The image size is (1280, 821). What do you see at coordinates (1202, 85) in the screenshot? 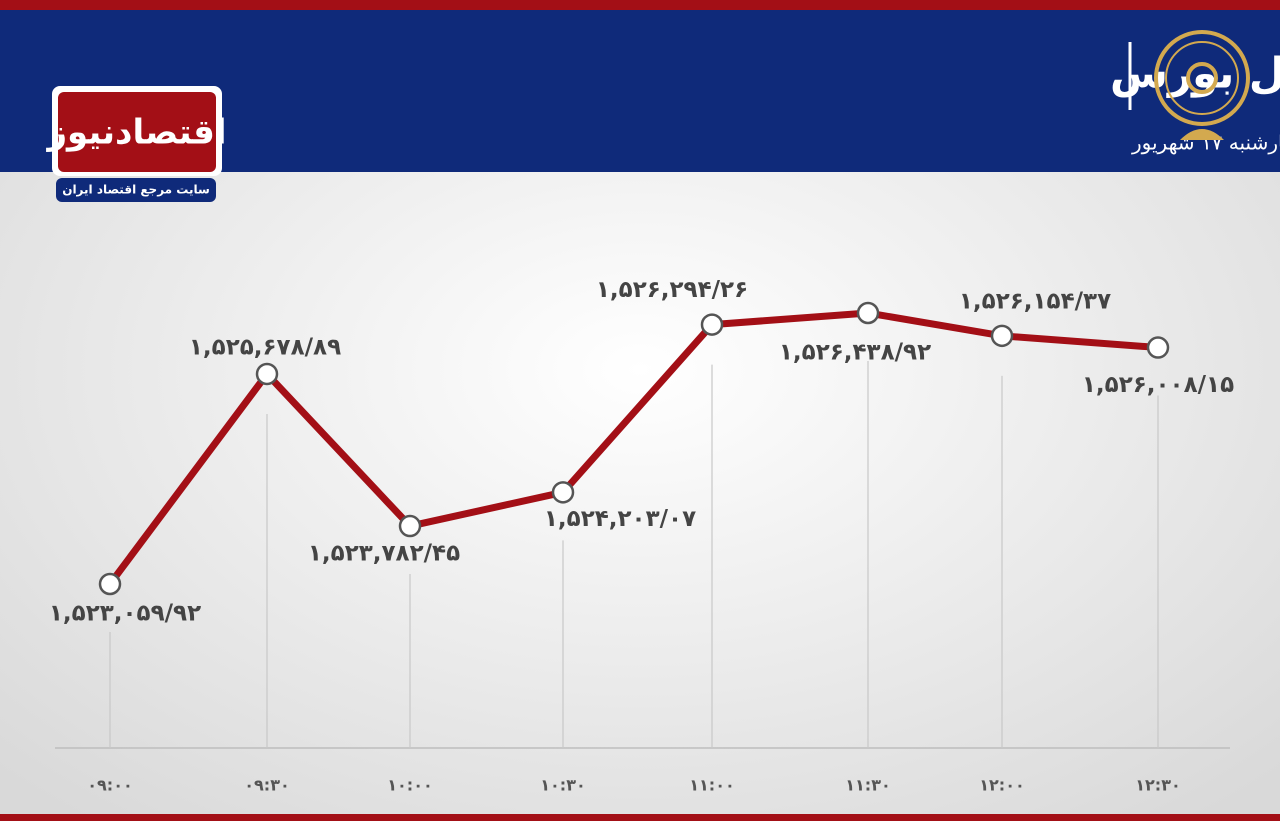
I see `exchange-emblem` at bounding box center [1202, 85].